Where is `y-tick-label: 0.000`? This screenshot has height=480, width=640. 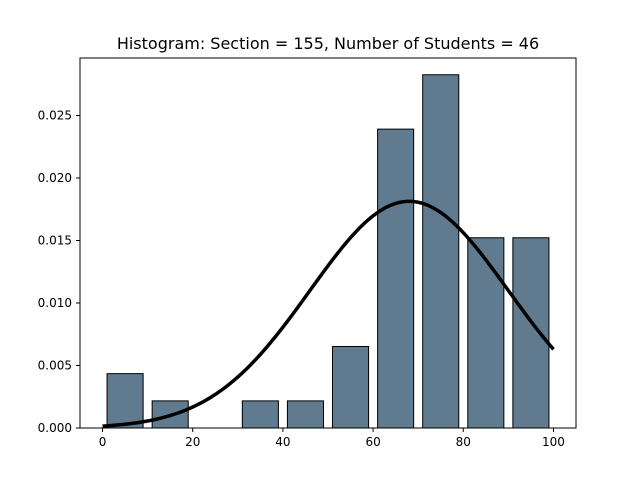
y-tick-label: 0.000 is located at coordinates (55, 428).